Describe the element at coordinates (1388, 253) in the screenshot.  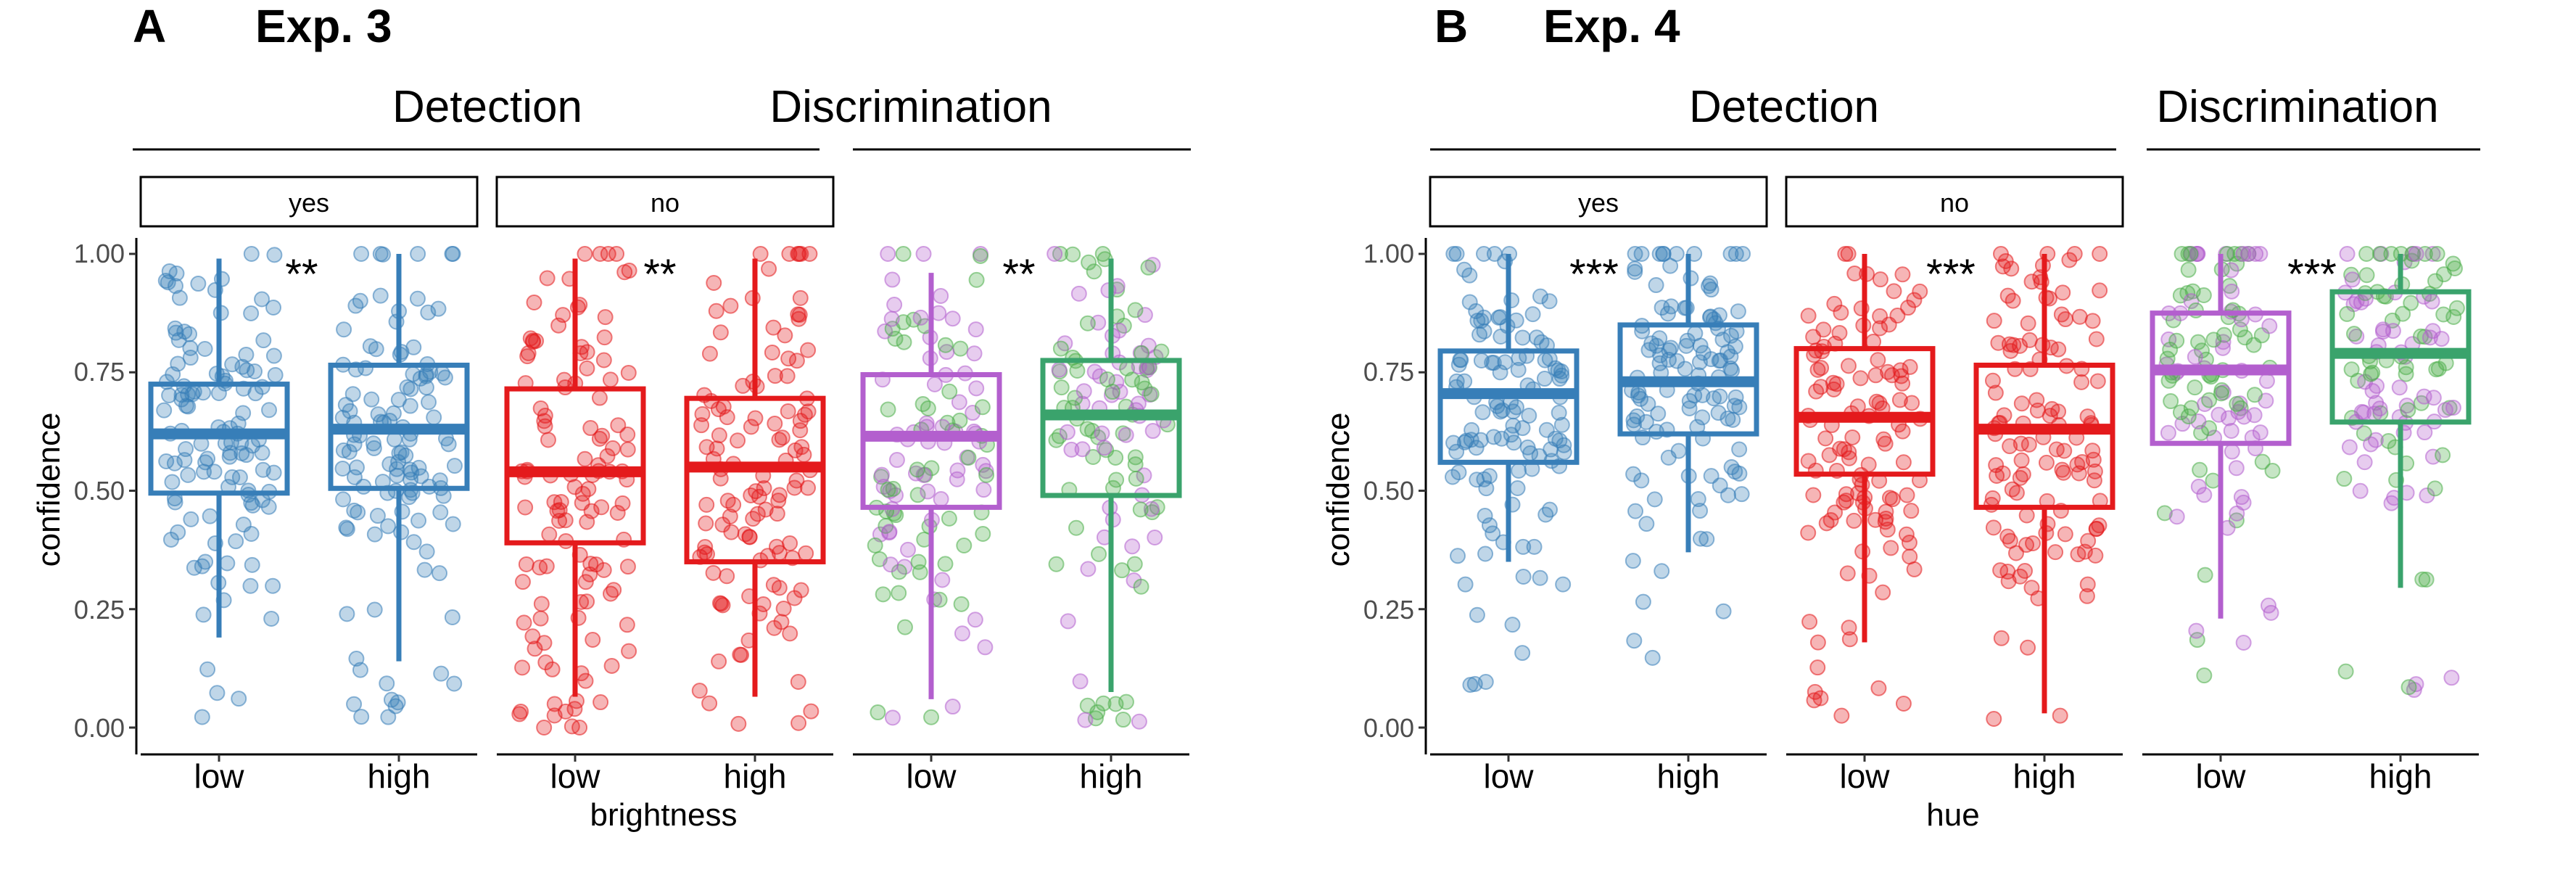
I see `y-tick-label: 1.00` at that location.